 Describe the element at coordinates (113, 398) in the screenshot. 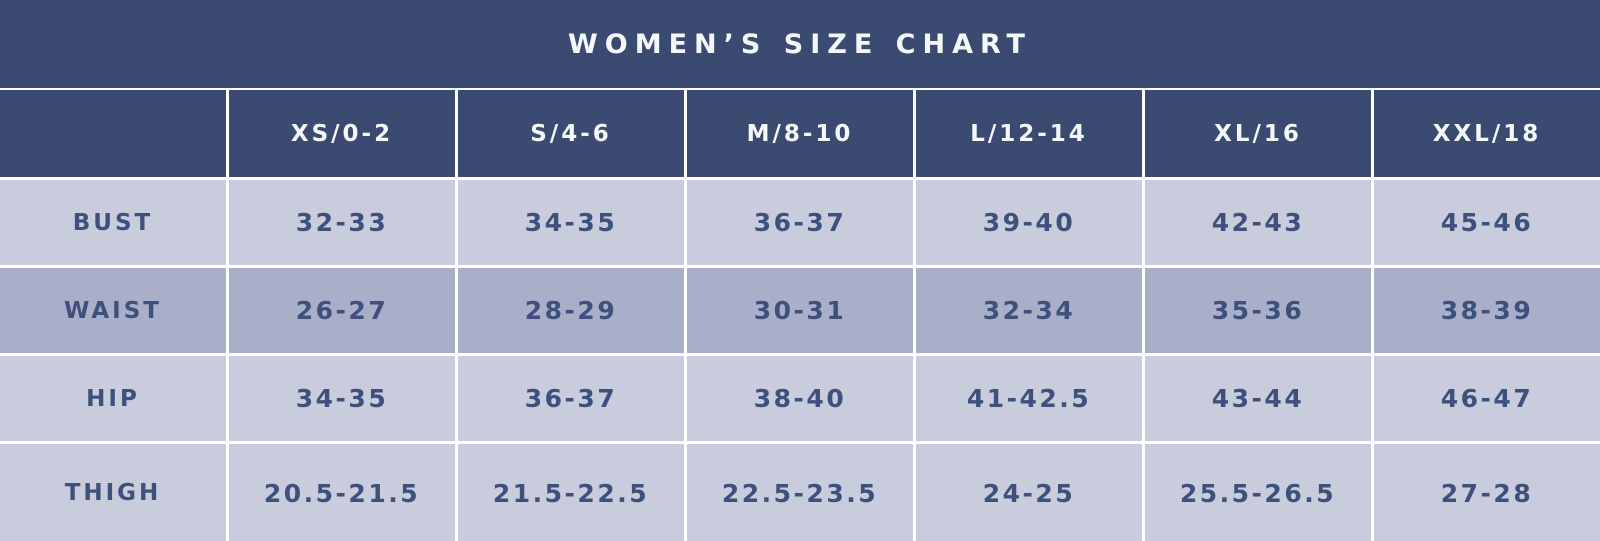

I see `row-label-hip: HIP` at that location.